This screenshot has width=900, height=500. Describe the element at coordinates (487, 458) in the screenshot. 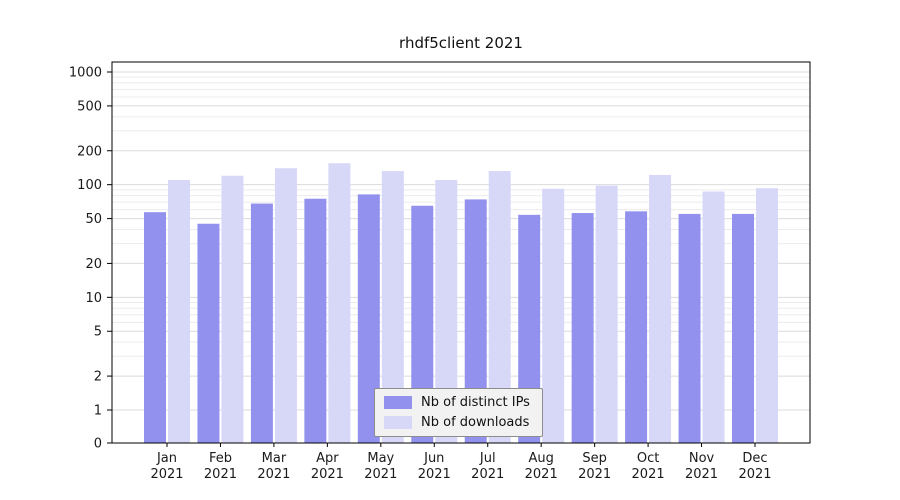

I see `svg-text: Jul` at that location.